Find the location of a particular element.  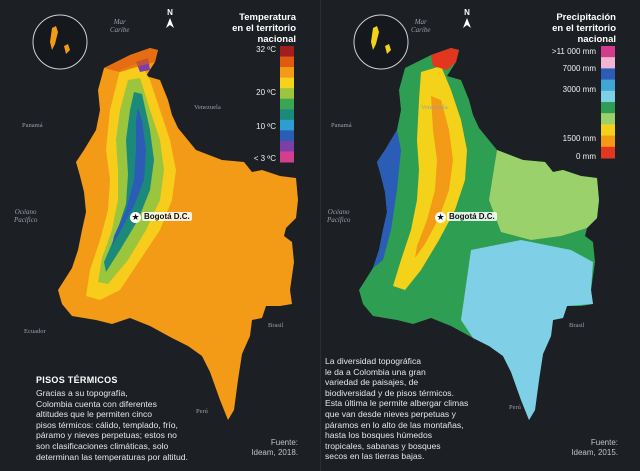

desc-line: altitudes que le permiten cinco is located at coordinates (94, 414).